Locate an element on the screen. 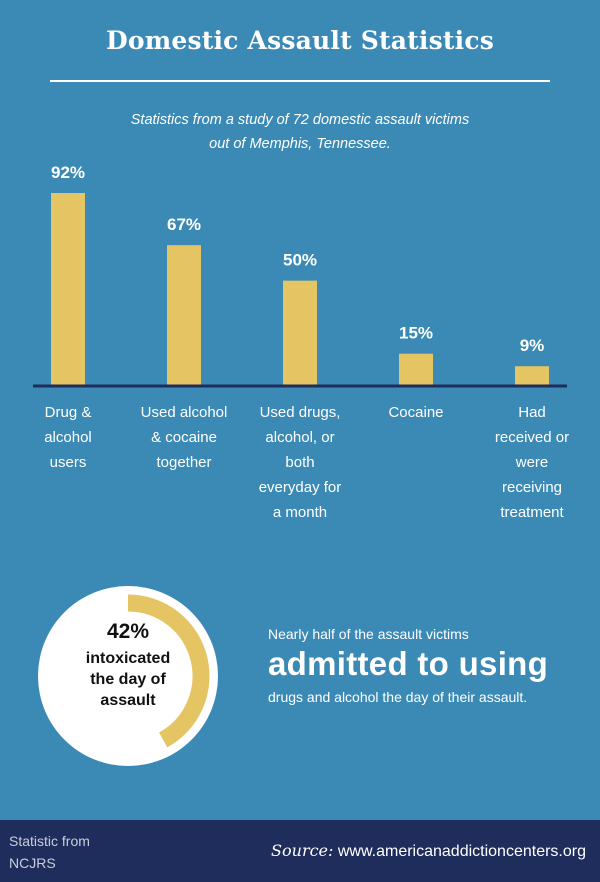  category-label-line: together is located at coordinates (184, 462).